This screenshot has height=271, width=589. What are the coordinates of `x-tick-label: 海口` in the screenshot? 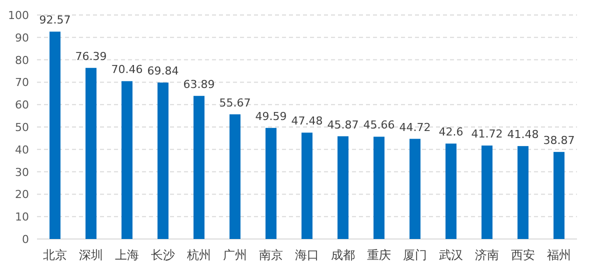 It's located at (307, 255).